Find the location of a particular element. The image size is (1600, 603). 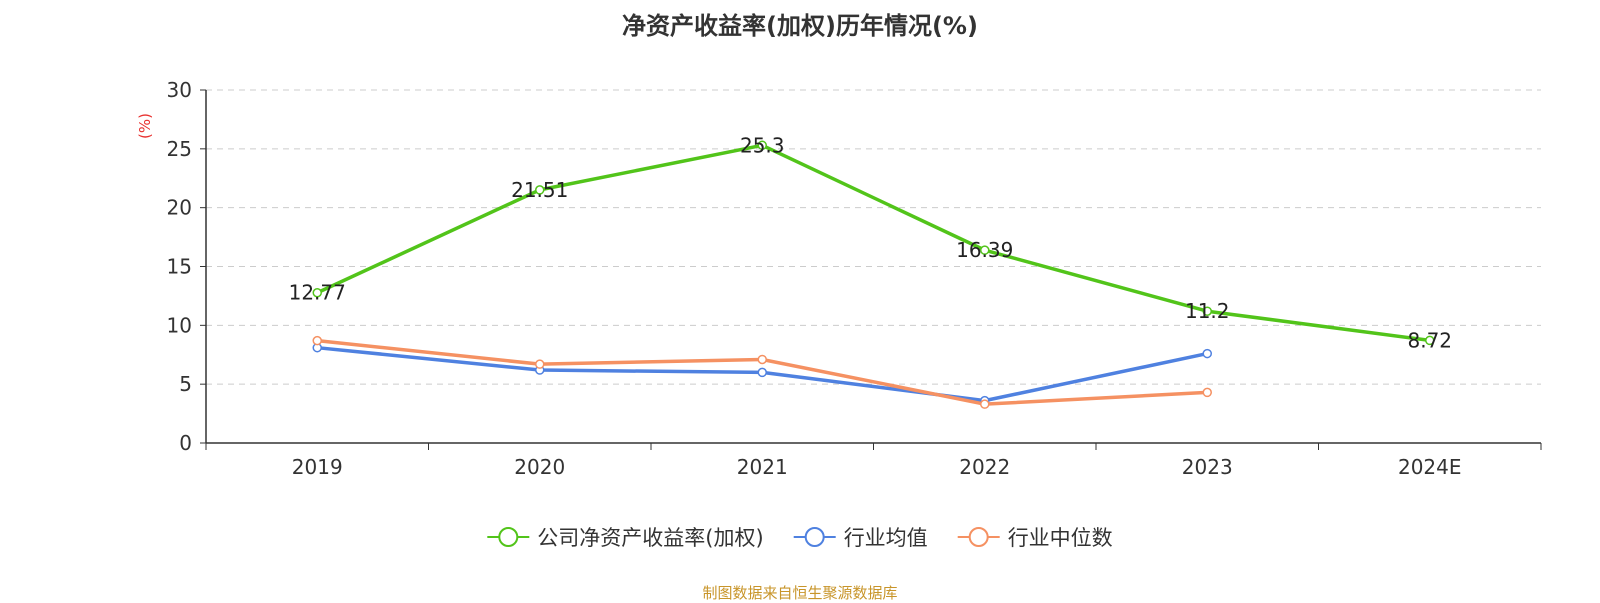

y-tick-label: 10 is located at coordinates (179, 325).